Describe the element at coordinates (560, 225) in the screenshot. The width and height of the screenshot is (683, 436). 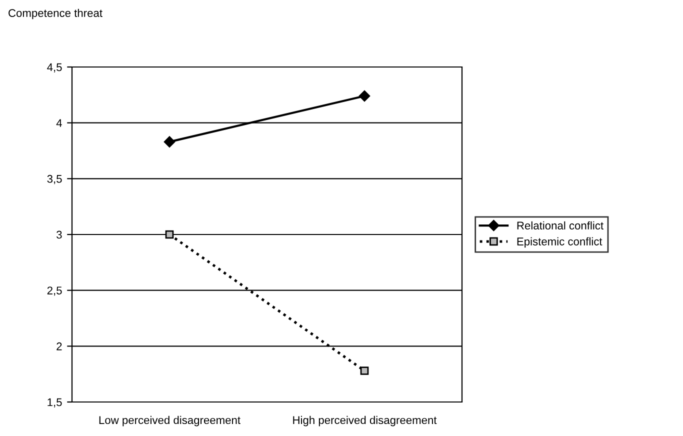
I see `legend-label: Relational conflict` at that location.